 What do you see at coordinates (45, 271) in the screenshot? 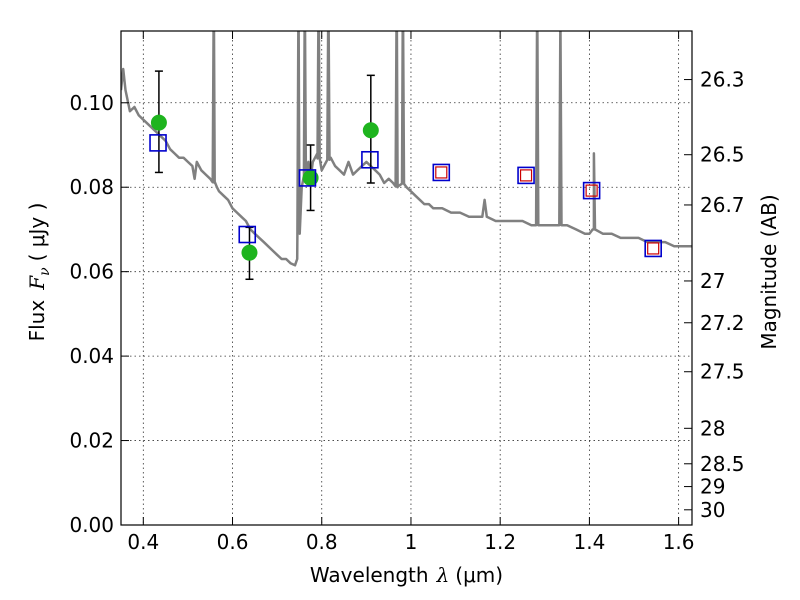
I see `y-axis-label-subscript: ν` at bounding box center [45, 271].